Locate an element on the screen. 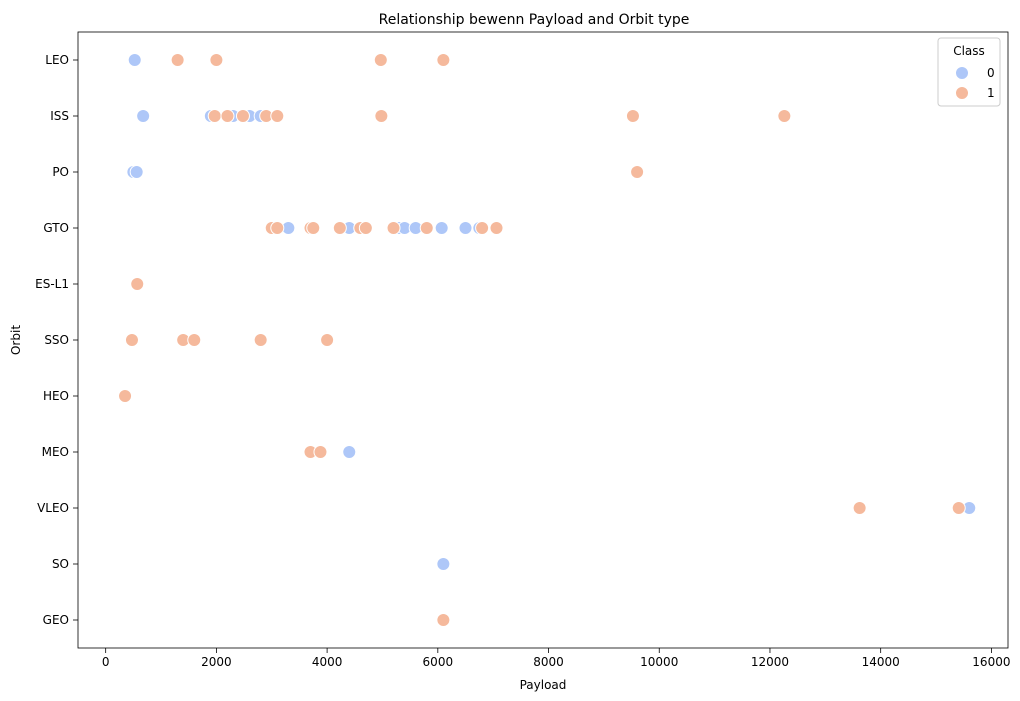 The height and width of the screenshot is (701, 1020). x-tick-label: 10000 is located at coordinates (659, 662).